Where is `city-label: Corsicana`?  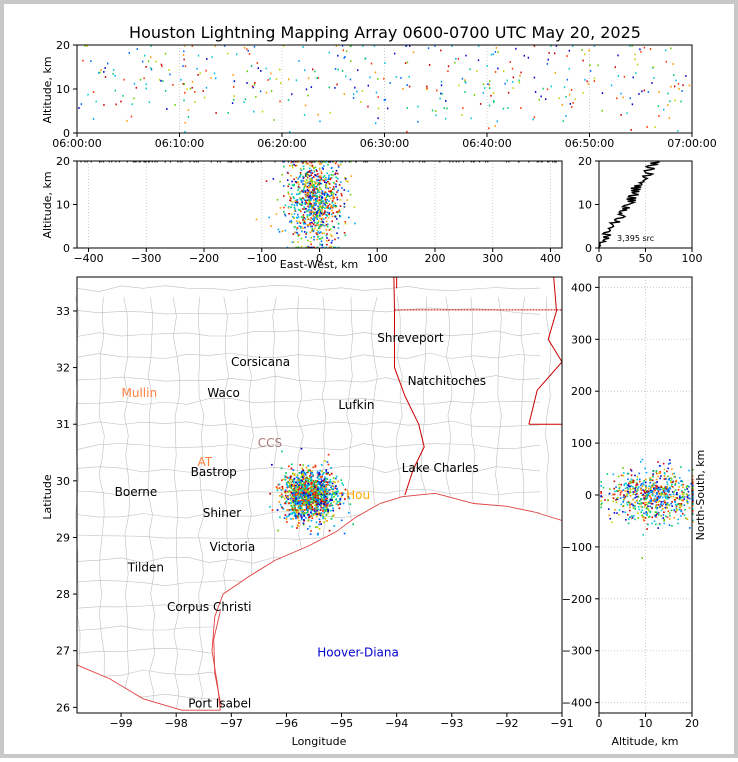
city-label: Corsicana is located at coordinates (260, 362).